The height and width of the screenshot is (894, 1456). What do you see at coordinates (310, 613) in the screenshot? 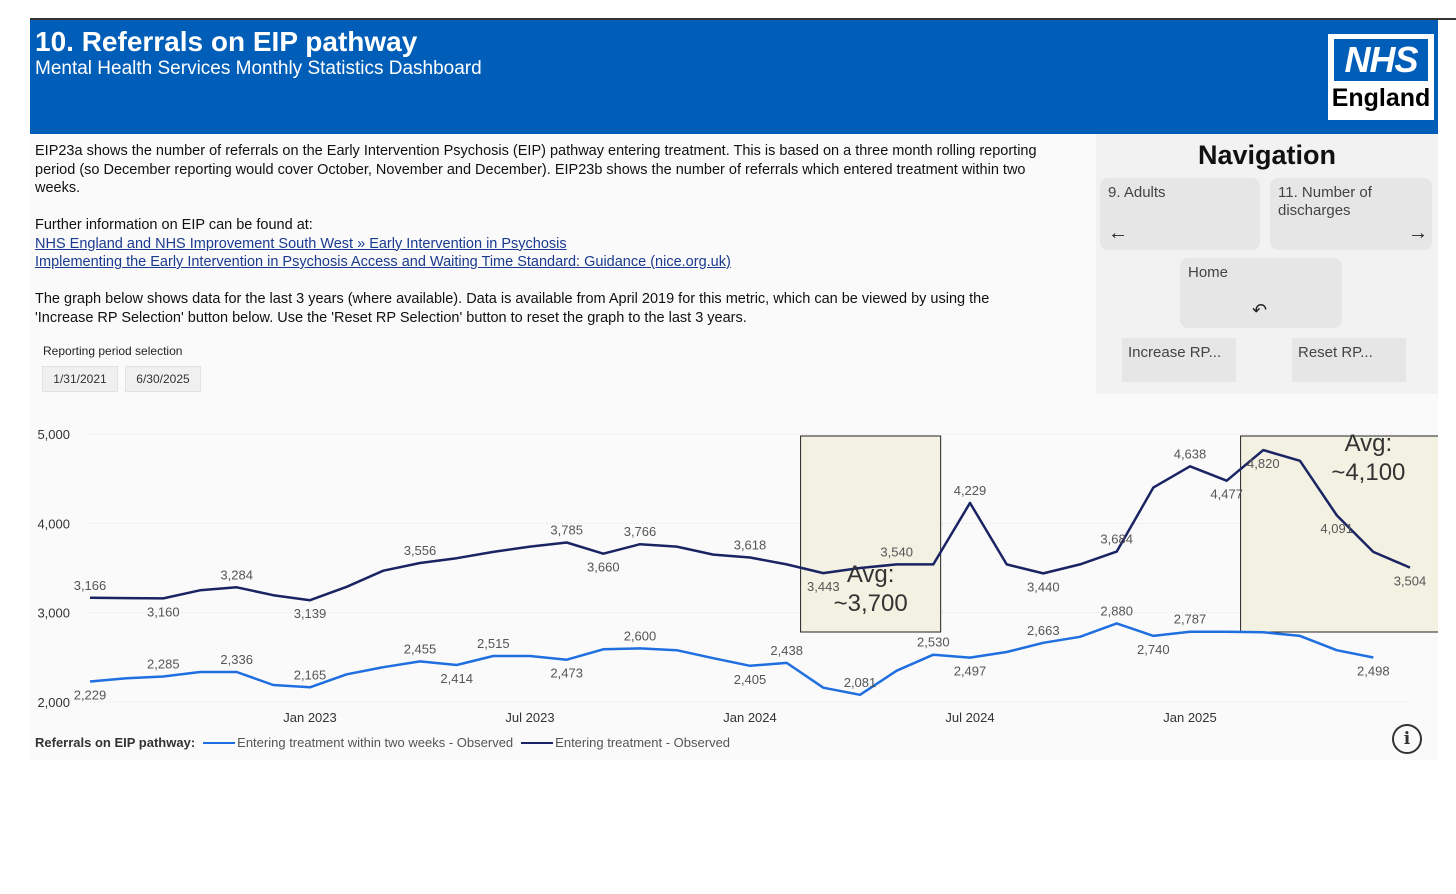
I see `data-label: 3,139` at bounding box center [310, 613].